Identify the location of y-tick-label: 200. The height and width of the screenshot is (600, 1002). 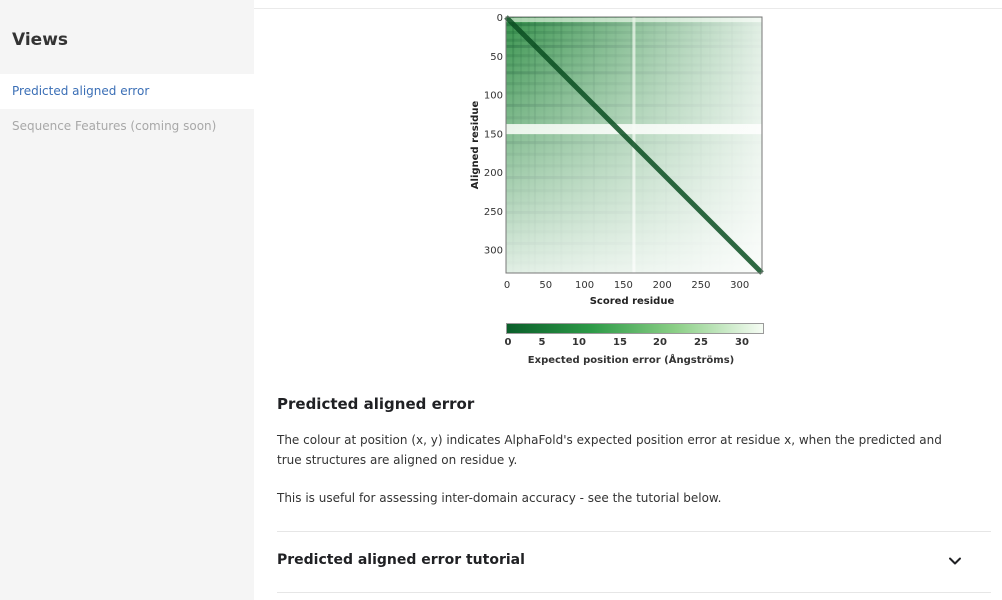
(493, 173).